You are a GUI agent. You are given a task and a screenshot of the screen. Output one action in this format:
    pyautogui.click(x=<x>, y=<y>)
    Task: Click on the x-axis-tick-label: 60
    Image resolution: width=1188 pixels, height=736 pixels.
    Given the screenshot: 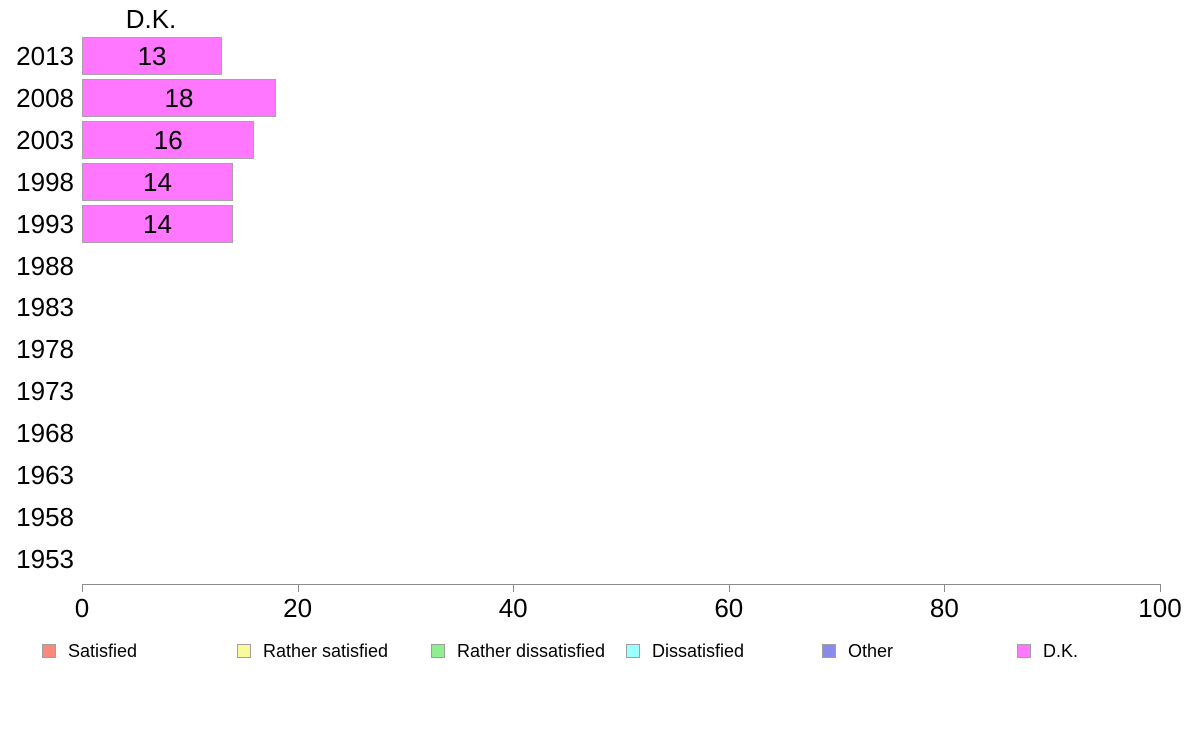 What is the action you would take?
    pyautogui.click(x=729, y=608)
    